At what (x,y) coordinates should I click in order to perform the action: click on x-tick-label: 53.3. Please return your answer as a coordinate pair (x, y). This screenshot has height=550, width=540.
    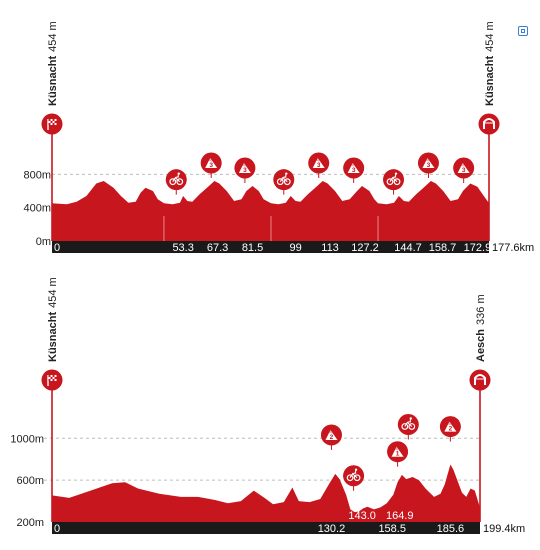
    Looking at the image, I should click on (182, 248).